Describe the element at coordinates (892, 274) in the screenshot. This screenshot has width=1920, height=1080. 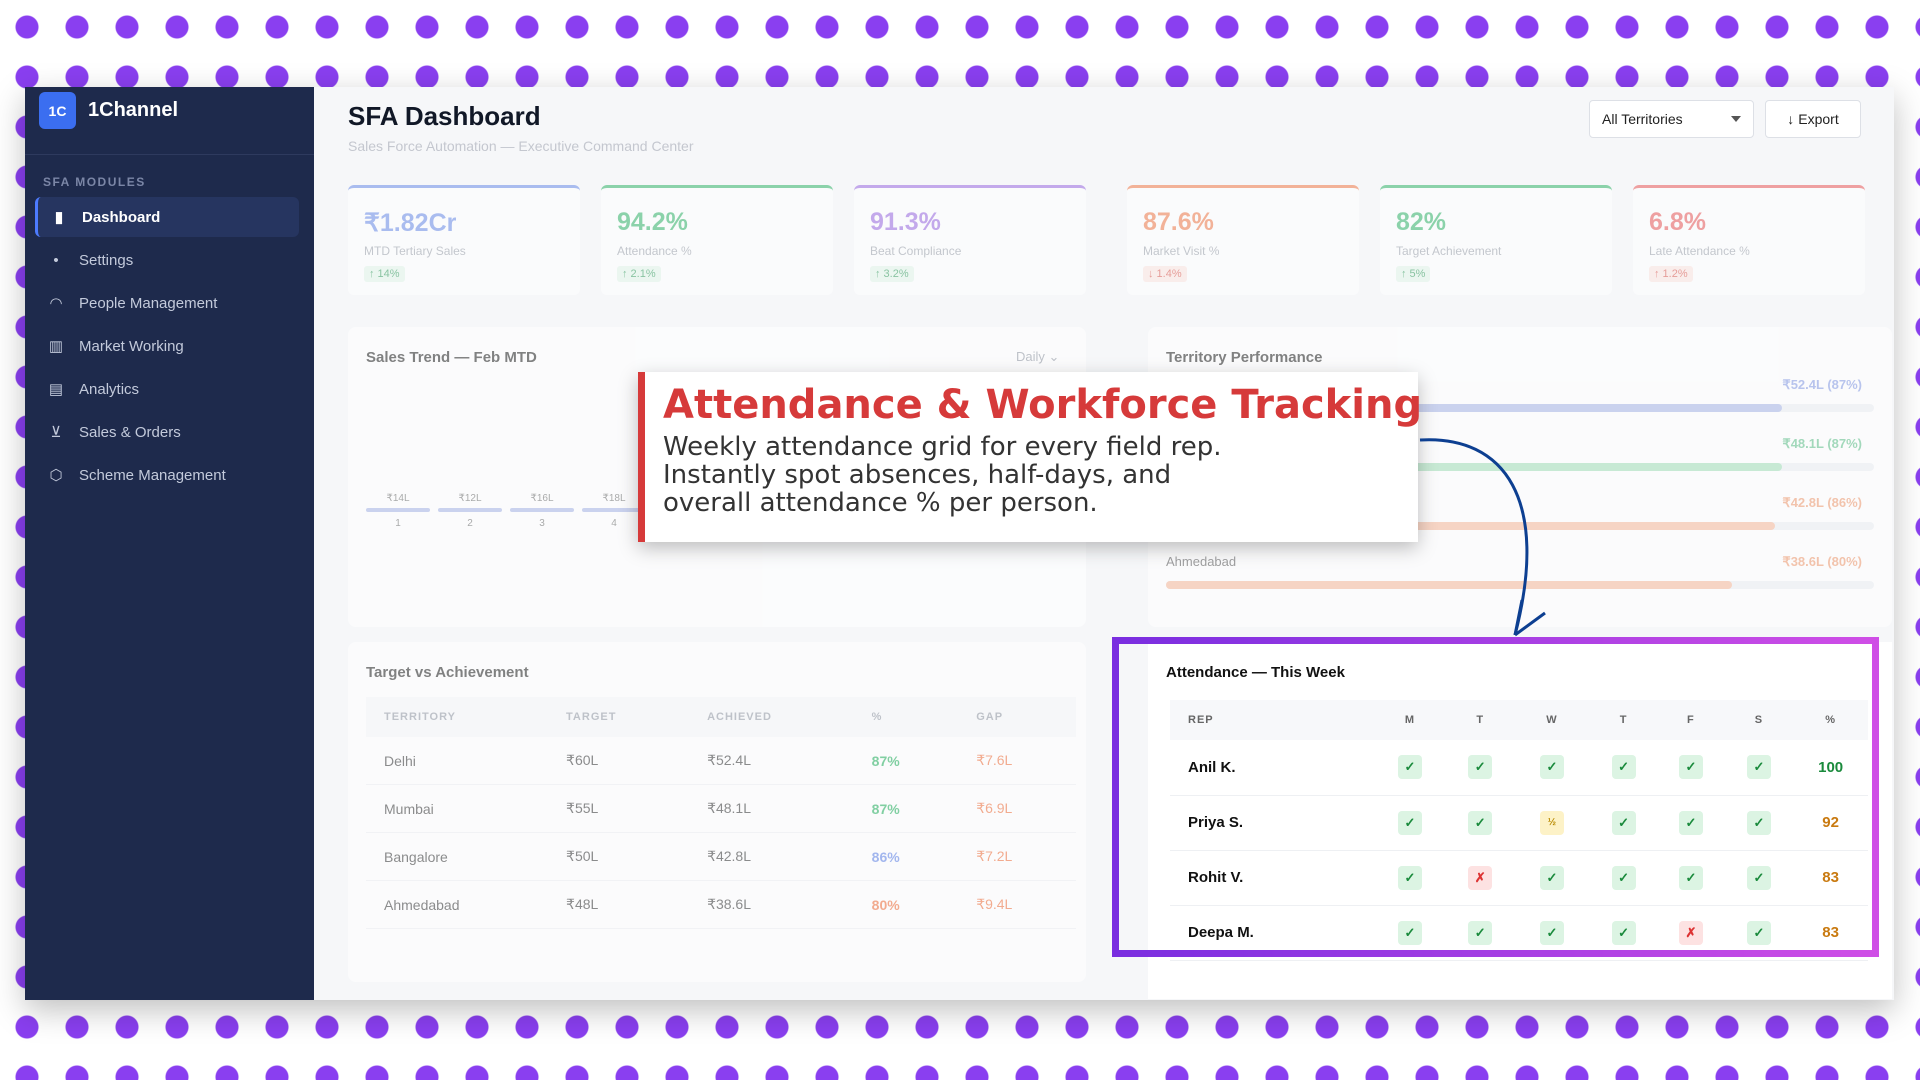
I see `kpi-delta: ↑ 3.2%` at that location.